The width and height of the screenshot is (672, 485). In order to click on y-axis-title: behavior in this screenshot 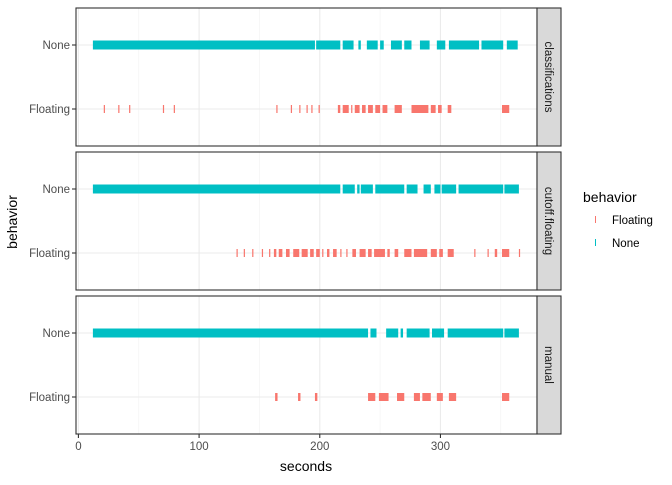, I will do `click(12, 222)`.